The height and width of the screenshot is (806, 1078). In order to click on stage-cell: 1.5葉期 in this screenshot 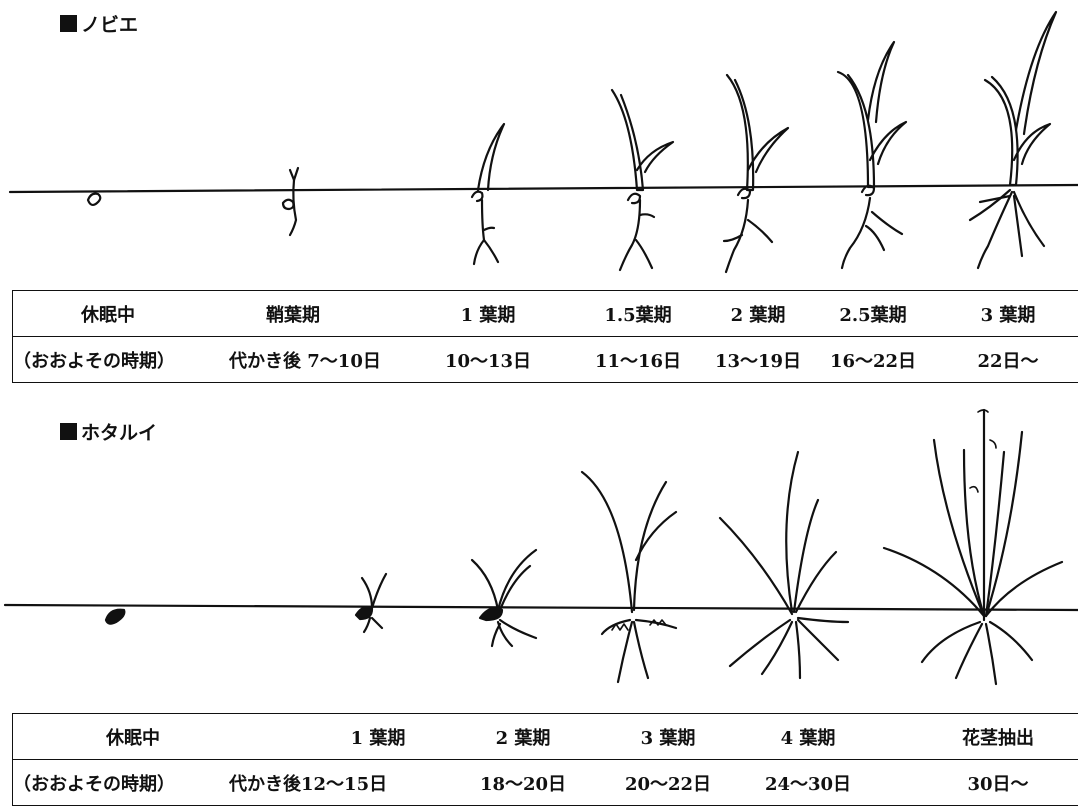, I will do `click(638, 315)`.